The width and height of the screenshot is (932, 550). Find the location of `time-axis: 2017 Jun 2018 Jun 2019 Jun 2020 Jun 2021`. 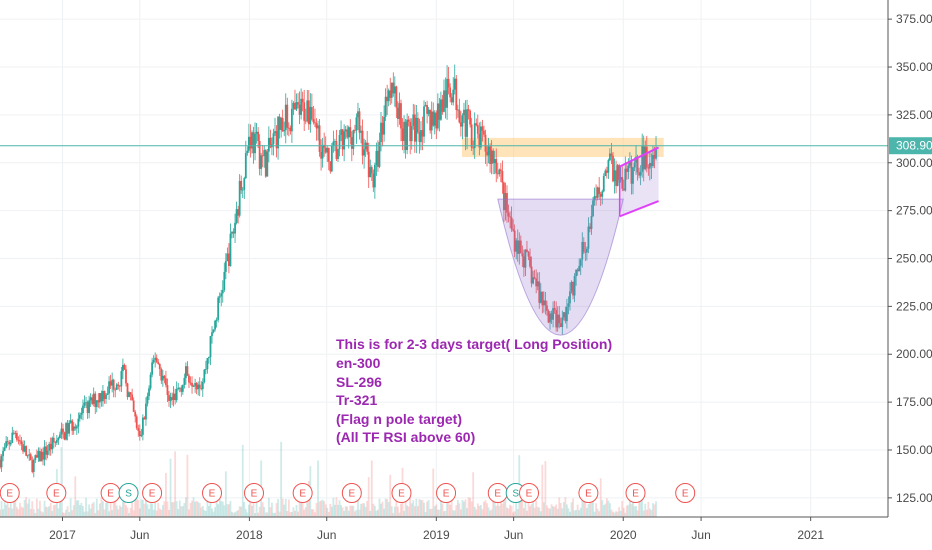

time-axis: 2017 Jun 2018 Jun 2019 Jun 2020 Jun 2021 is located at coordinates (436, 529).